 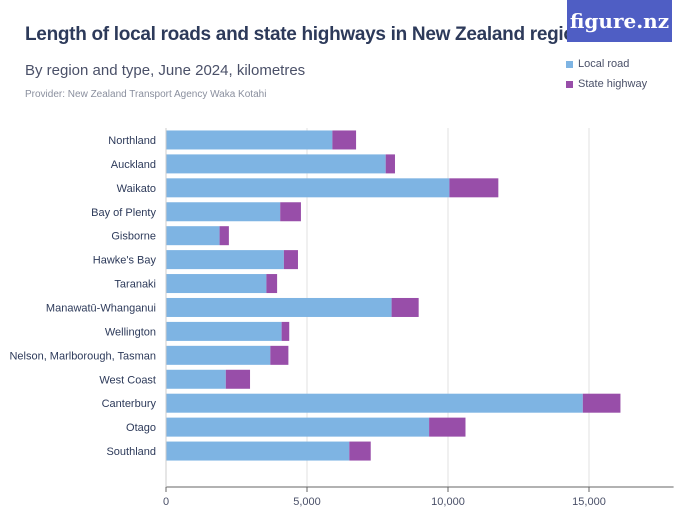 I want to click on legend-label: State highway, so click(x=613, y=84).